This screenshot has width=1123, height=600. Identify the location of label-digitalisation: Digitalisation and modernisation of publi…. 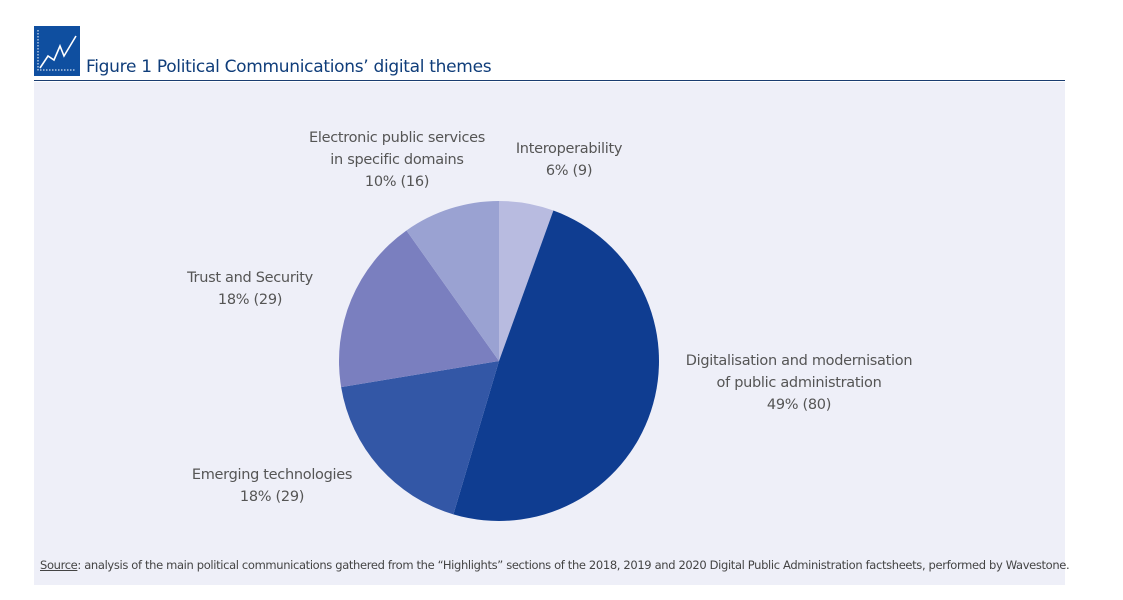
(799, 383).